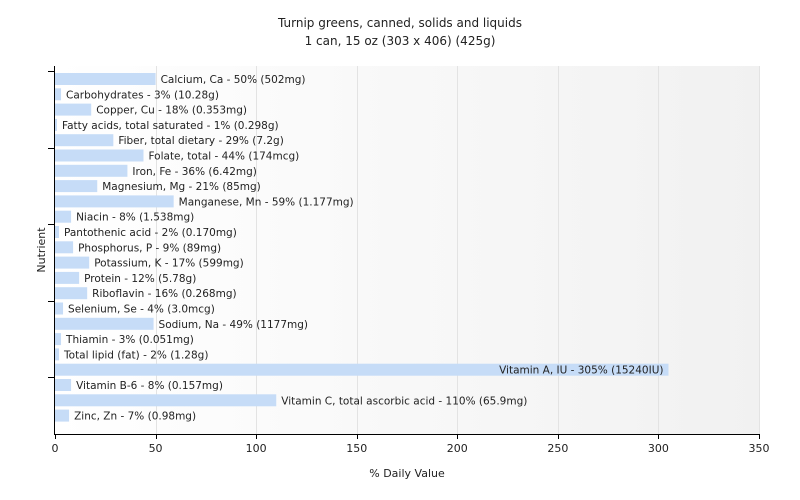 Image resolution: width=800 pixels, height=500 pixels. Describe the element at coordinates (41, 250) in the screenshot. I see `y-axis-label: Nutrient` at that location.